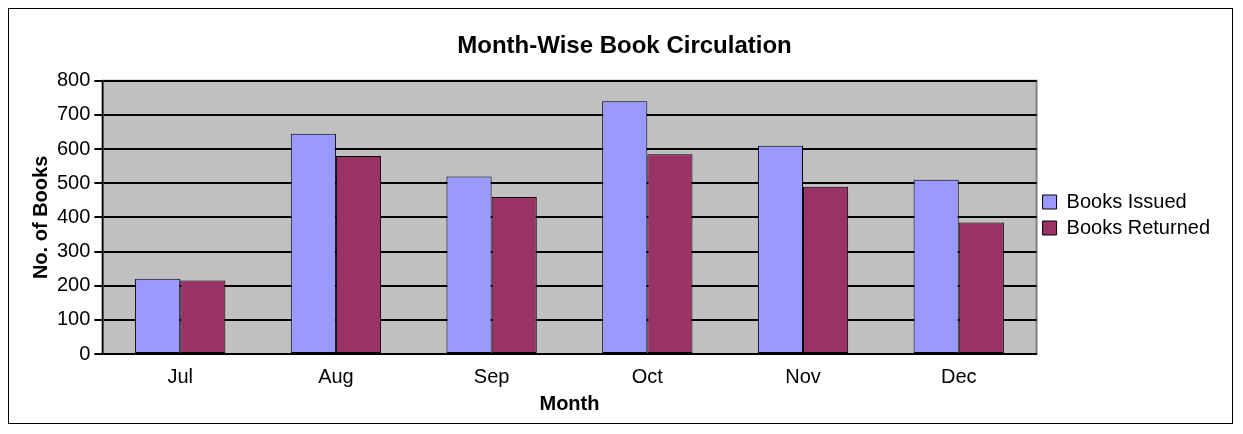 The width and height of the screenshot is (1243, 434). I want to click on x-tick-label: Jul, so click(180, 375).